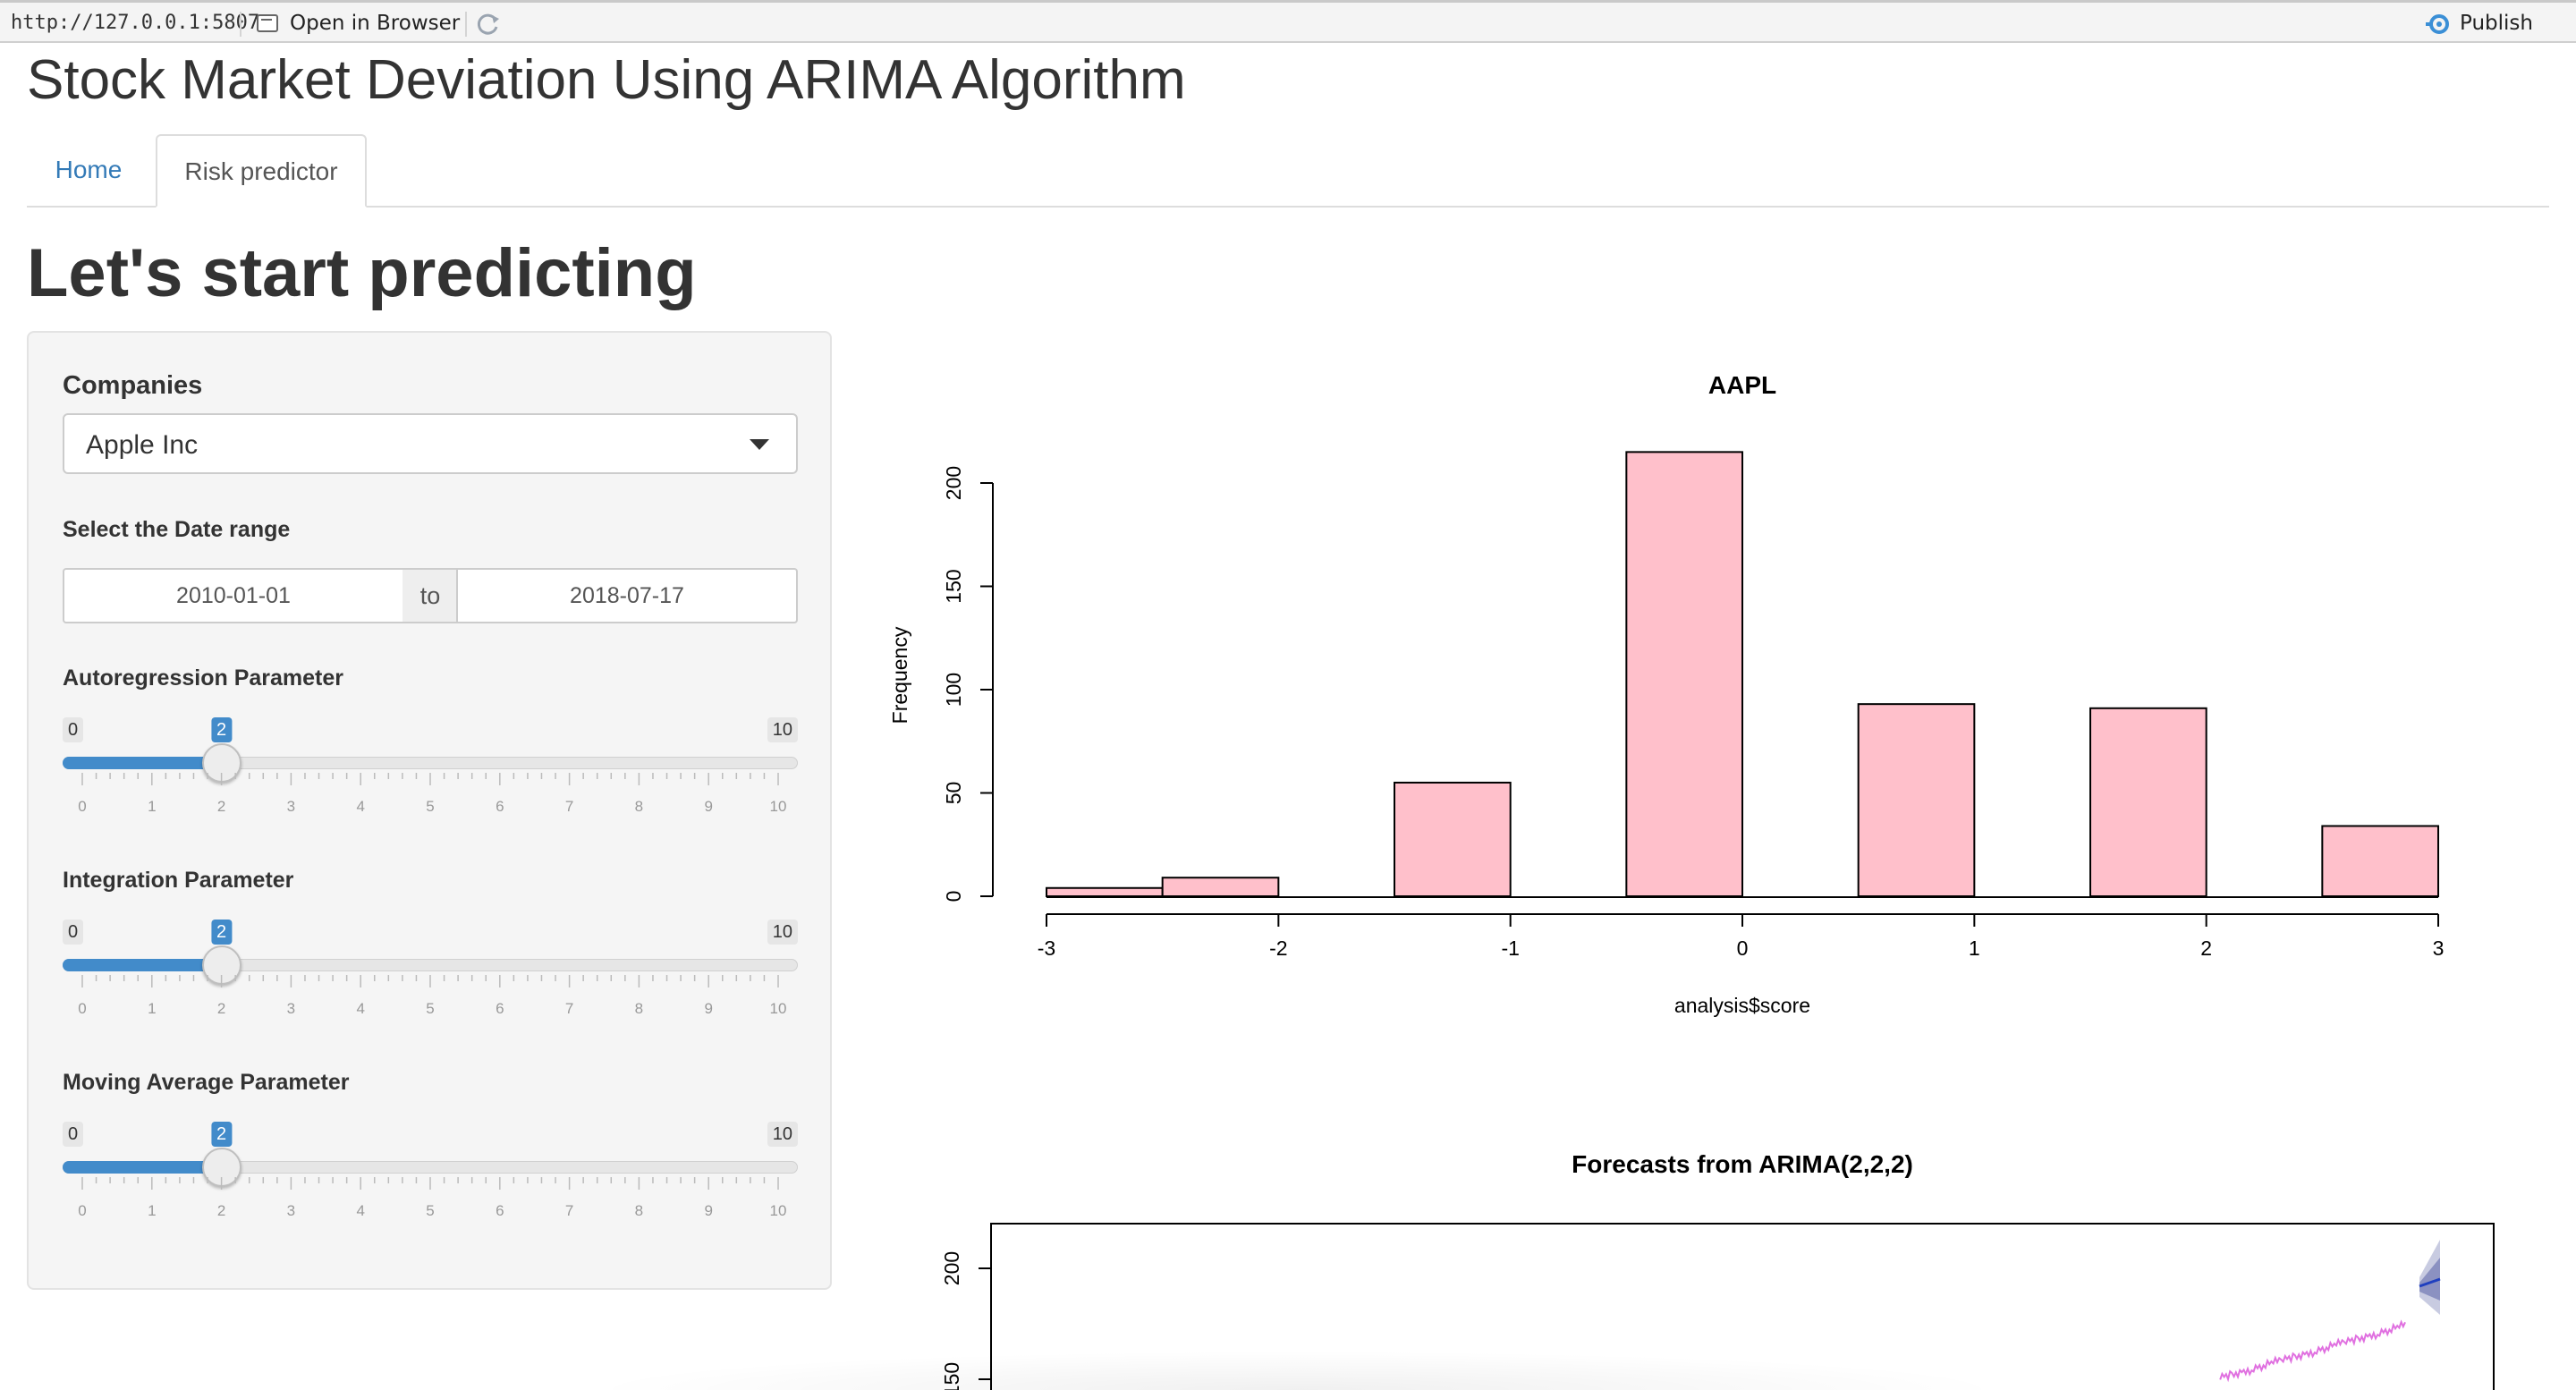 This screenshot has width=2576, height=1390. I want to click on y-axis-label: Frequency, so click(899, 675).